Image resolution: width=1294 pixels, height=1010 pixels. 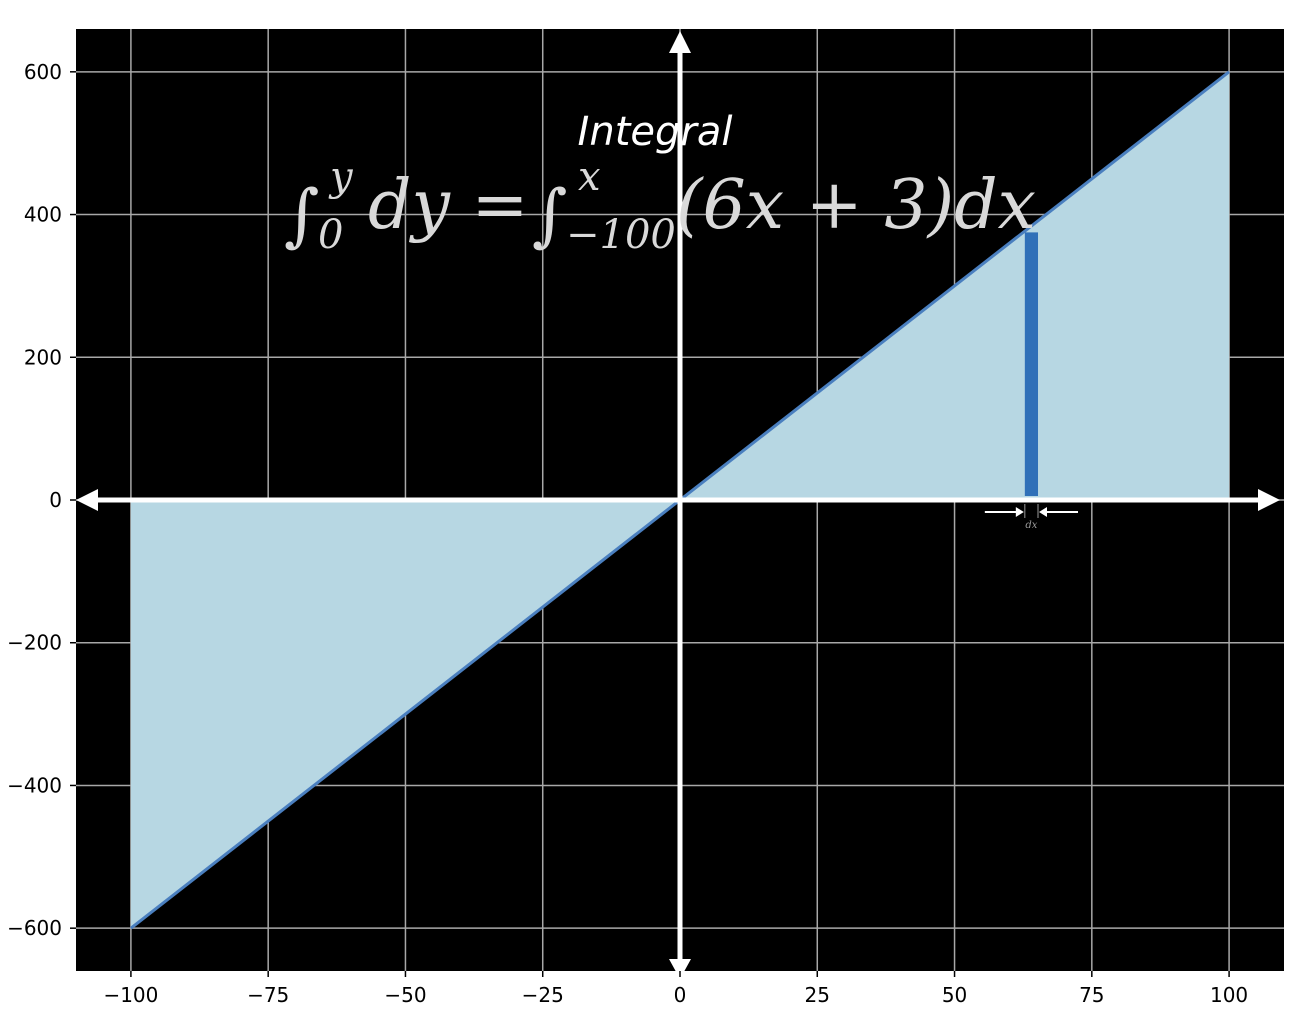 What do you see at coordinates (817, 995) in the screenshot?
I see `x-tick-label: 25` at bounding box center [817, 995].